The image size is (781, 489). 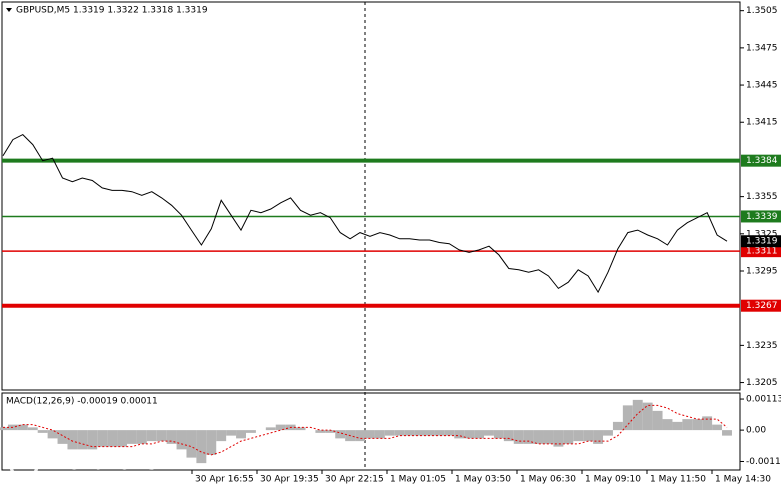 I want to click on last-price-box, so click(x=761, y=241).